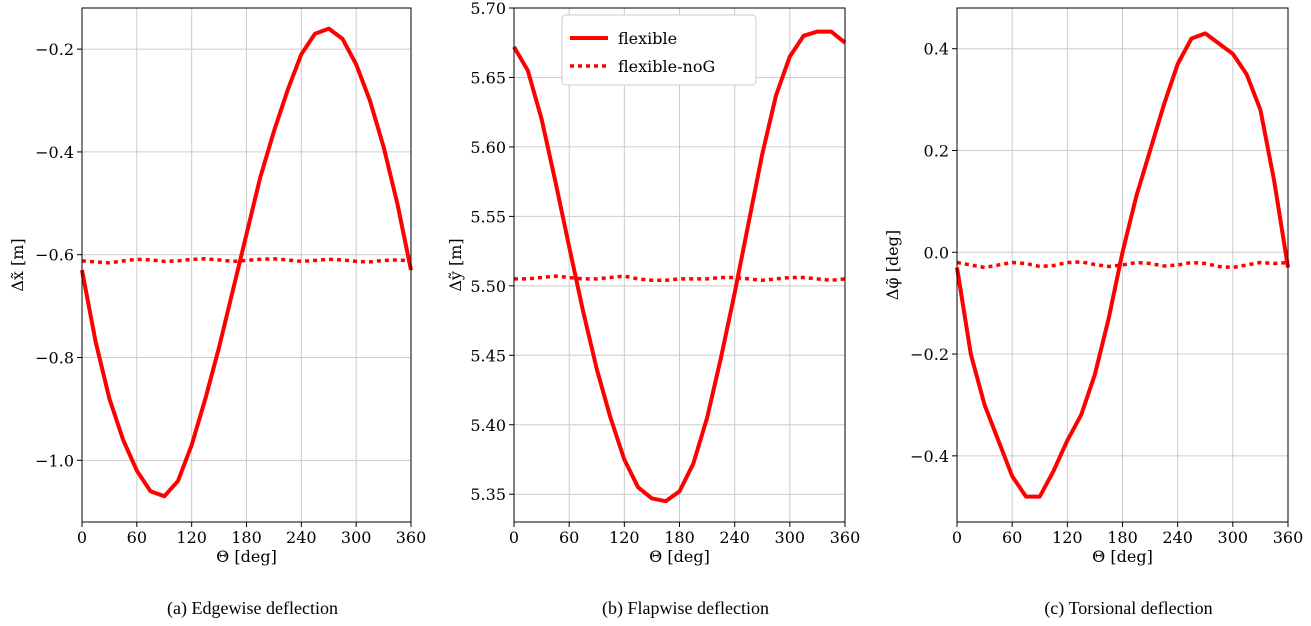 Image resolution: width=1311 pixels, height=626 pixels. I want to click on legend-label-flexible-noG: flexible-noG, so click(666, 66).